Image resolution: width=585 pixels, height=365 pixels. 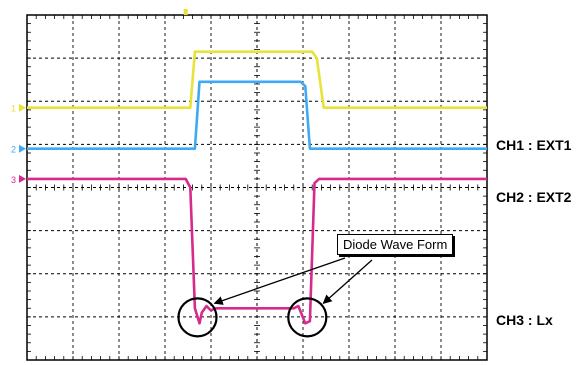 What do you see at coordinates (257, 79) in the screenshot?
I see `trace-ch1` at bounding box center [257, 79].